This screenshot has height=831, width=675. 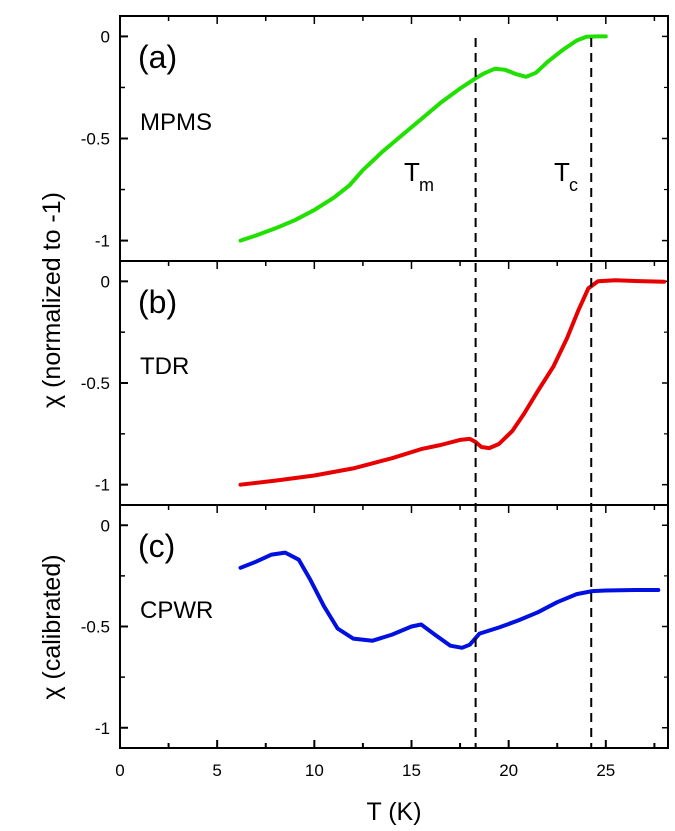 What do you see at coordinates (156, 546) in the screenshot?
I see `panel-tag: (c)` at bounding box center [156, 546].